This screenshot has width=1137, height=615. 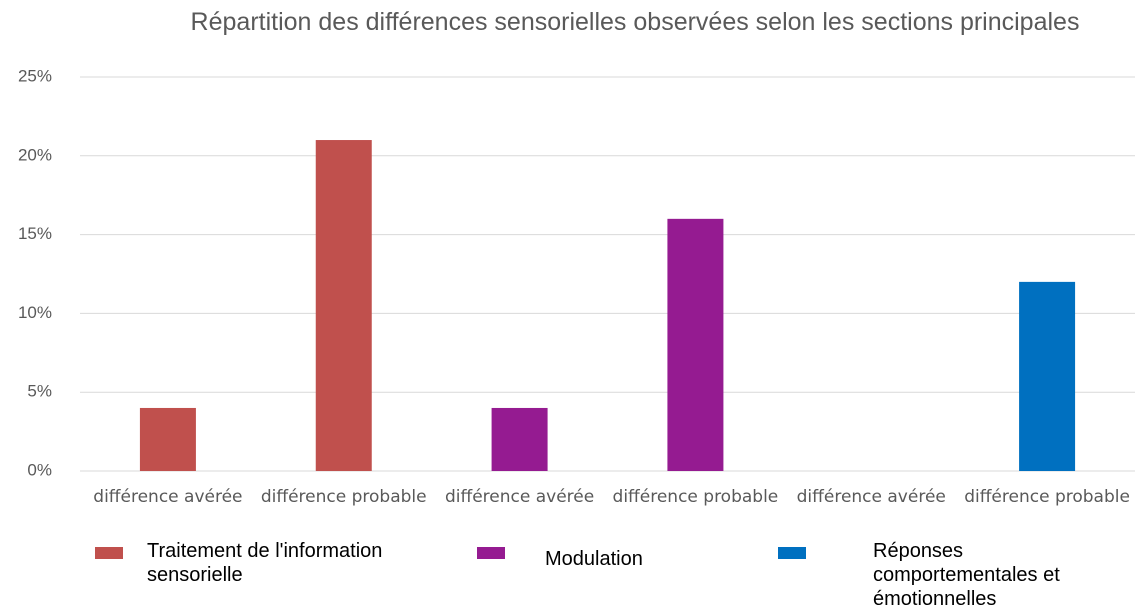 I want to click on y-tick-label: 20%, so click(x=35, y=154).